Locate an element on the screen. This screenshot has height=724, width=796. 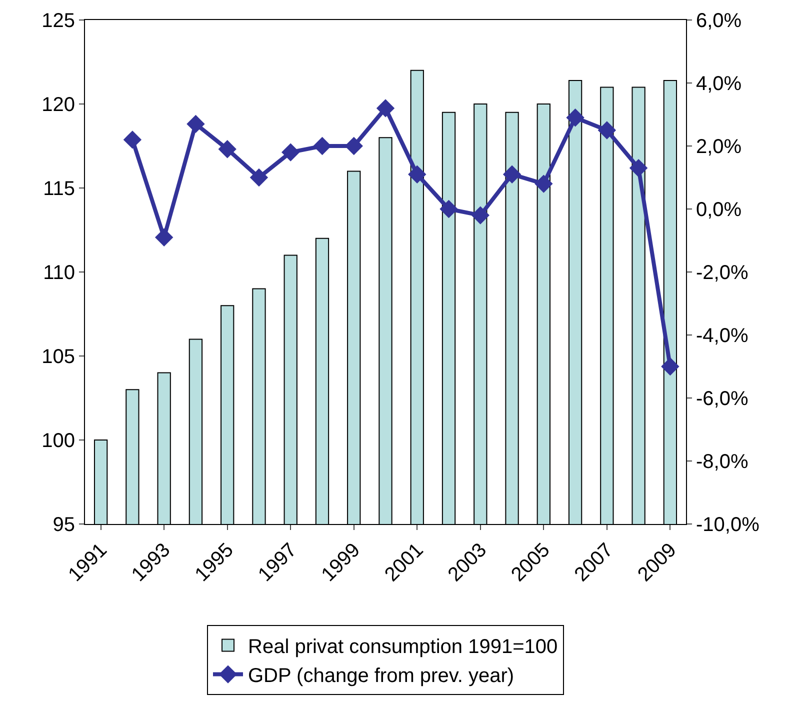
y2-tick-label: 4,0% is located at coordinates (719, 84).